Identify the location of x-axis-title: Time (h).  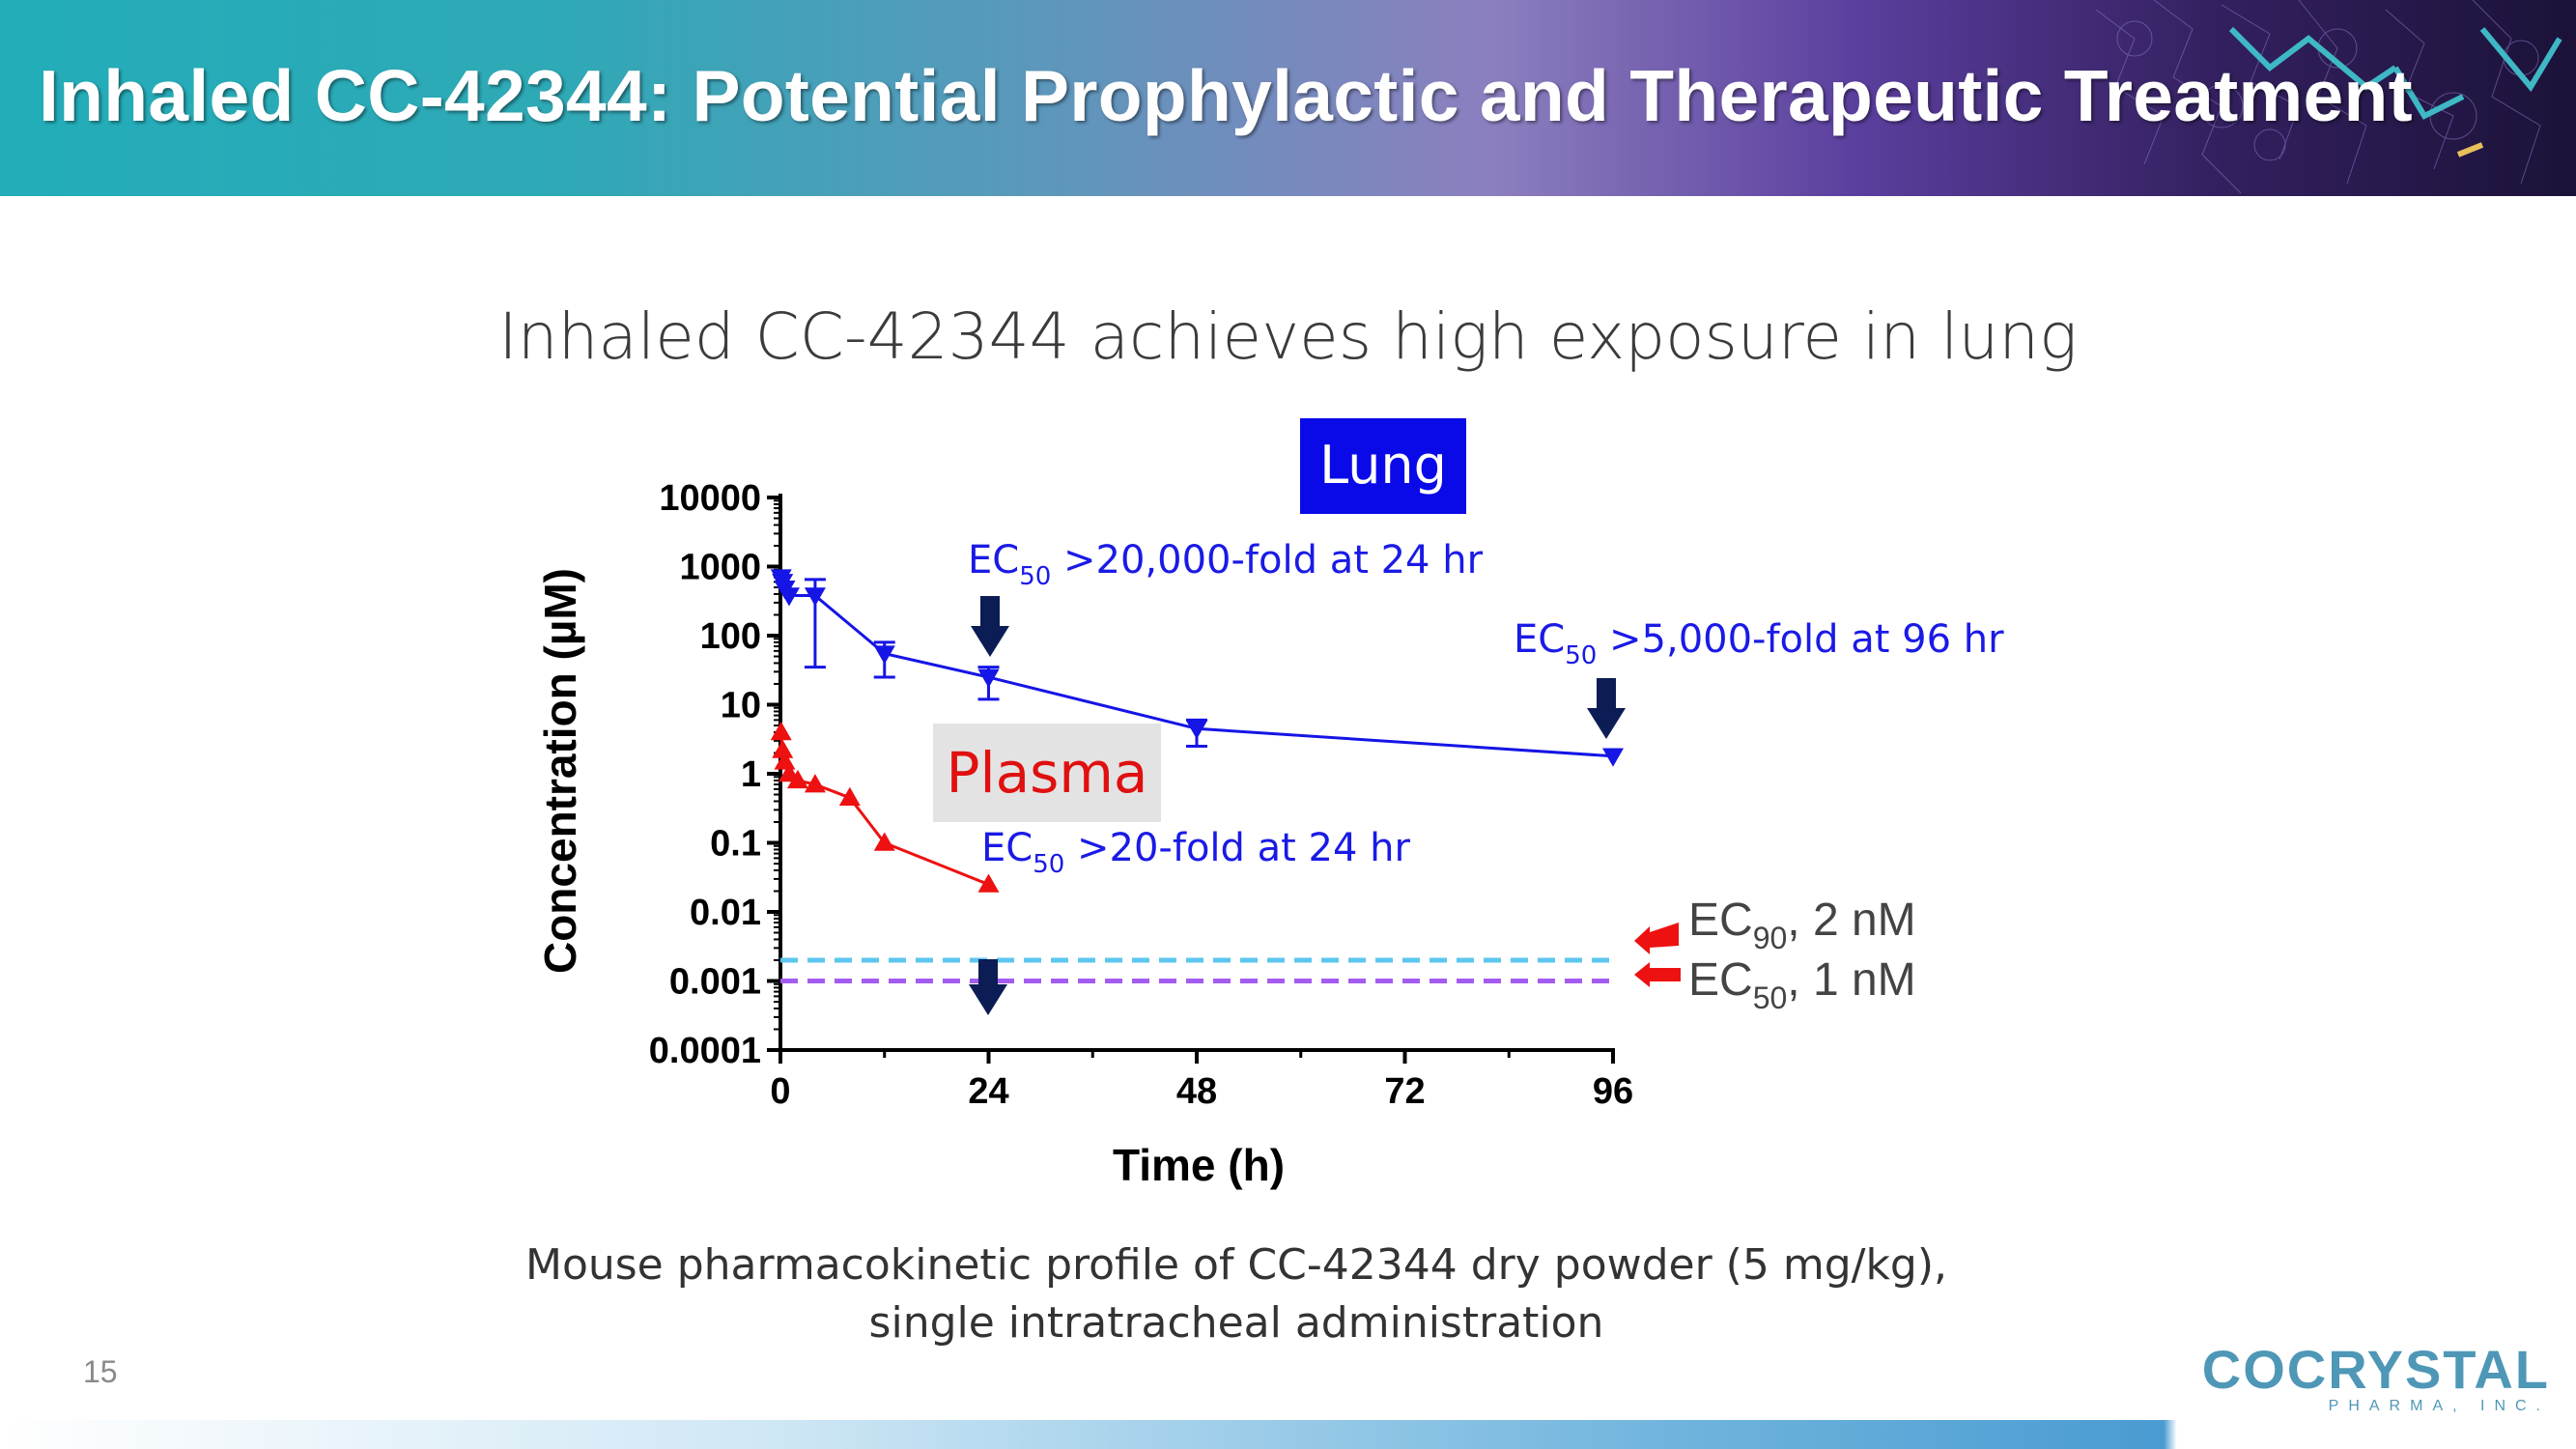
(1199, 1165).